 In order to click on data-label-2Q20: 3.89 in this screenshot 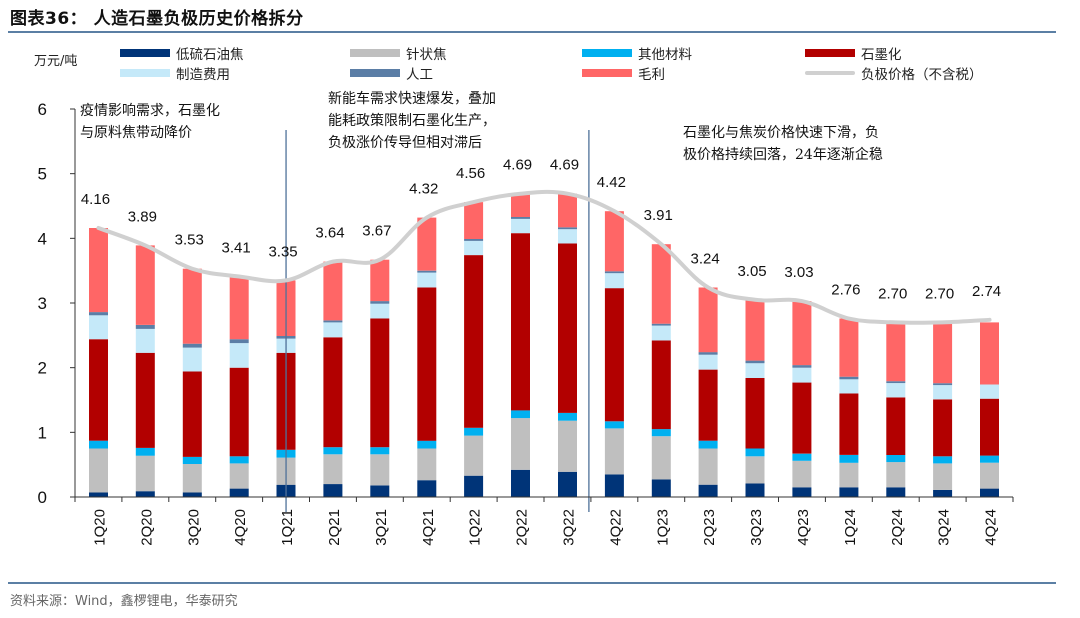, I will do `click(142, 216)`.